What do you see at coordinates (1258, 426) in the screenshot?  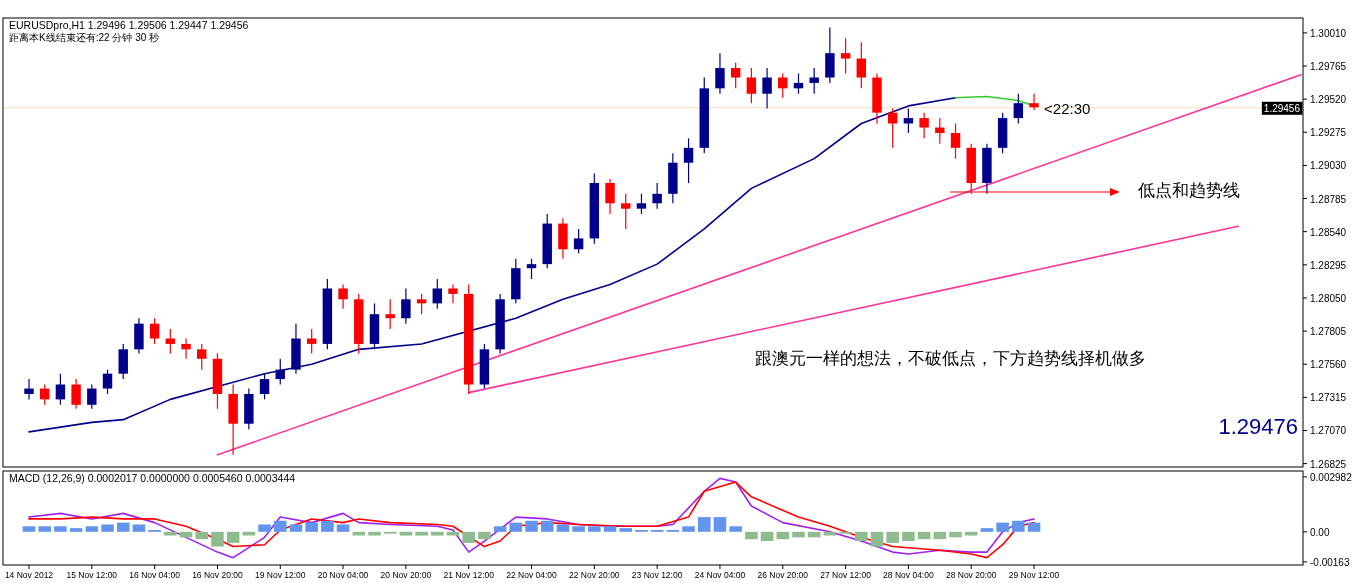 I see `annotation: 1.29476` at bounding box center [1258, 426].